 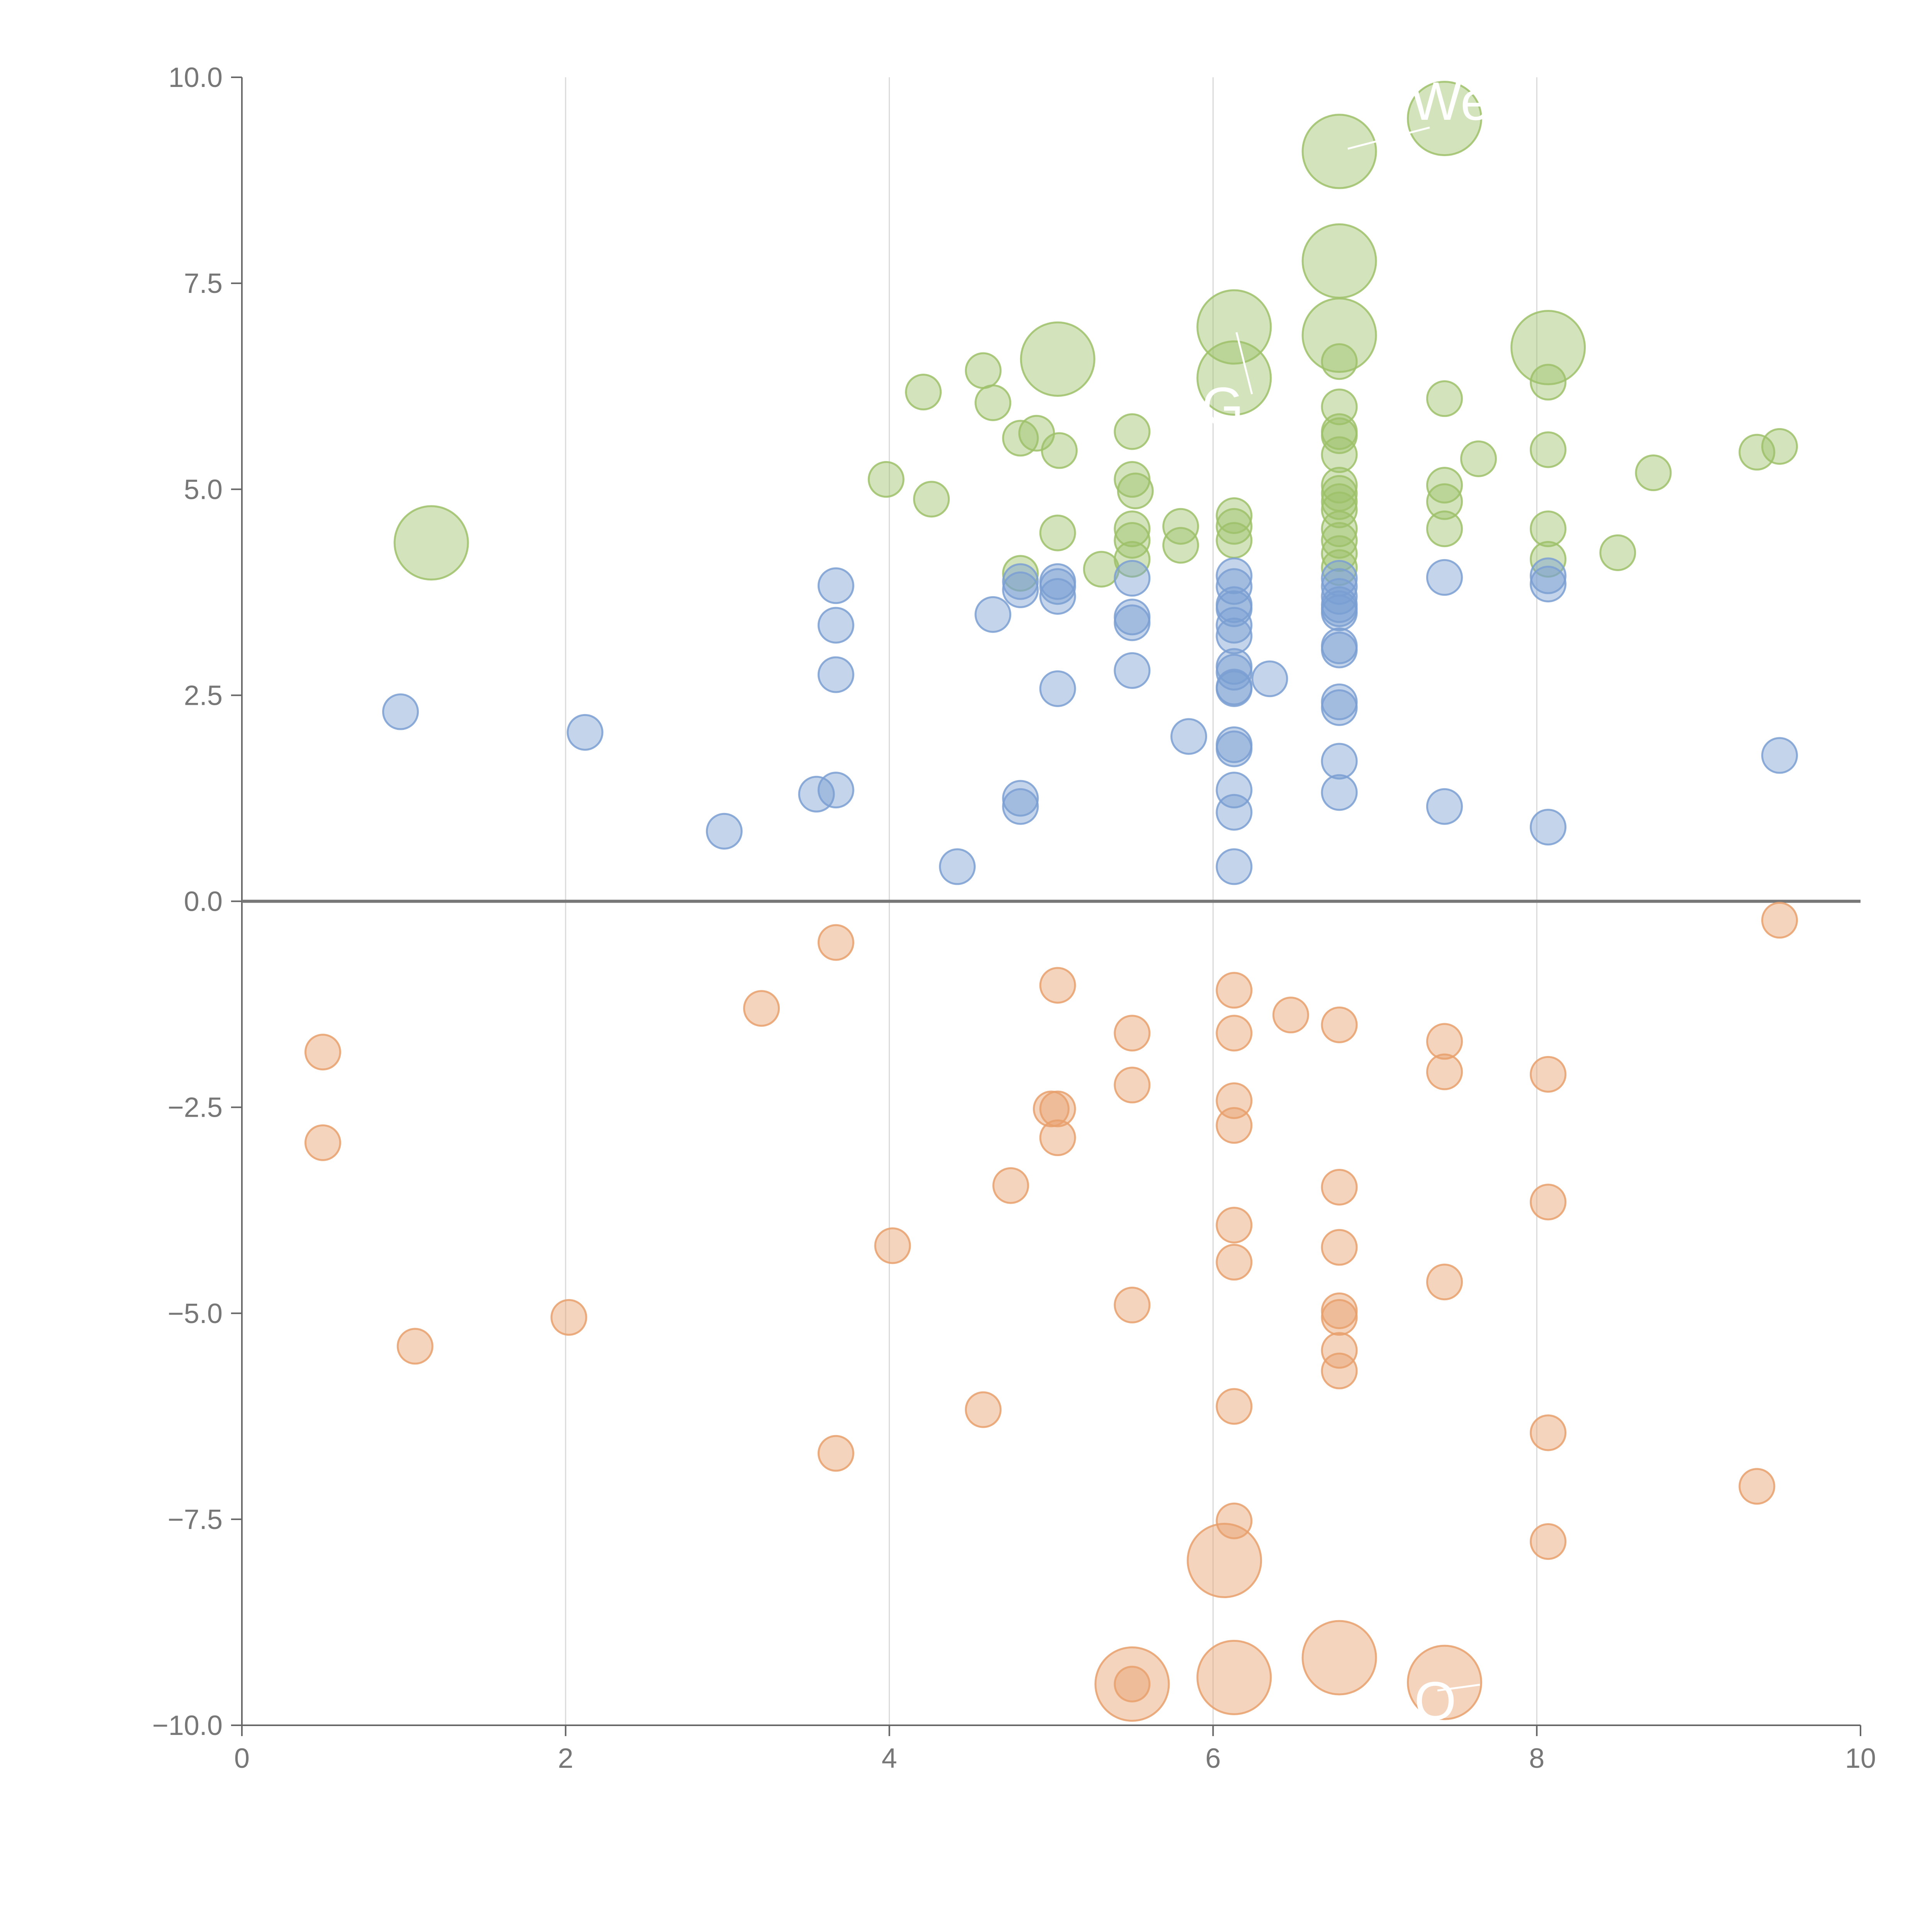 What do you see at coordinates (1346, 901) in the screenshot?
I see `annotation-layer: We G O` at bounding box center [1346, 901].